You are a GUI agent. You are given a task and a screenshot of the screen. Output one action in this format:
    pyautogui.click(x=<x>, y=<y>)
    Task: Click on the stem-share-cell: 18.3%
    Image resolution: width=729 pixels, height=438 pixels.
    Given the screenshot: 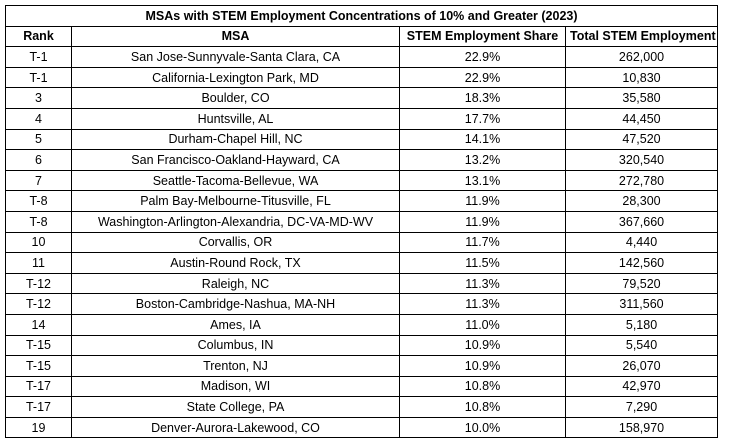 What is the action you would take?
    pyautogui.click(x=482, y=98)
    